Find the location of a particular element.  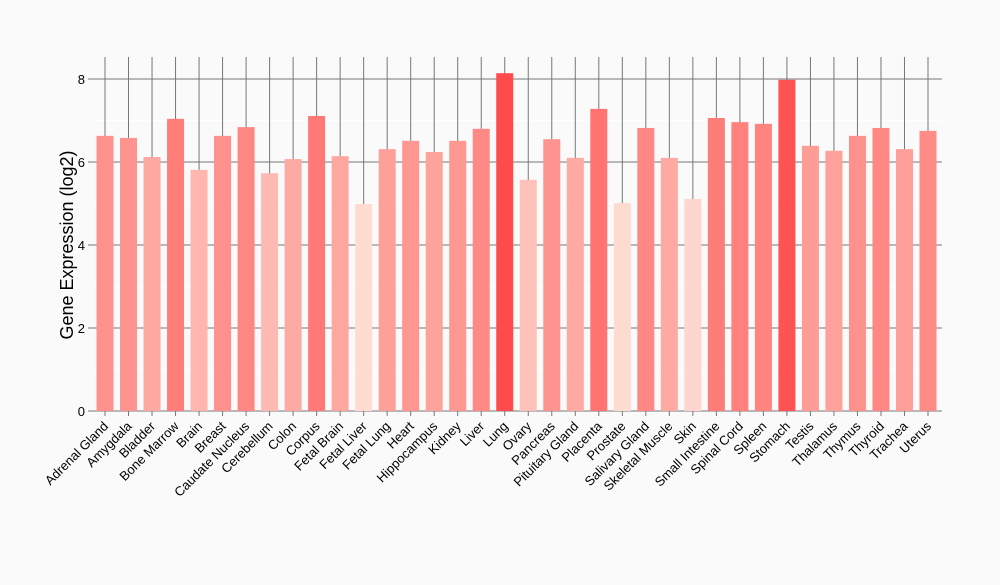

bar-bone-marrow is located at coordinates (176, 264).